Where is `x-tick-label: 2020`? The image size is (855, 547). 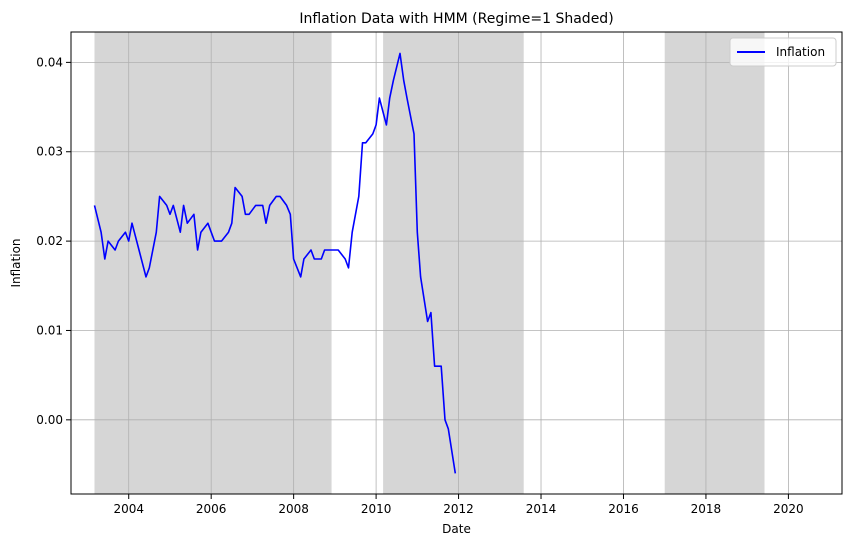
x-tick-label: 2020 is located at coordinates (788, 509).